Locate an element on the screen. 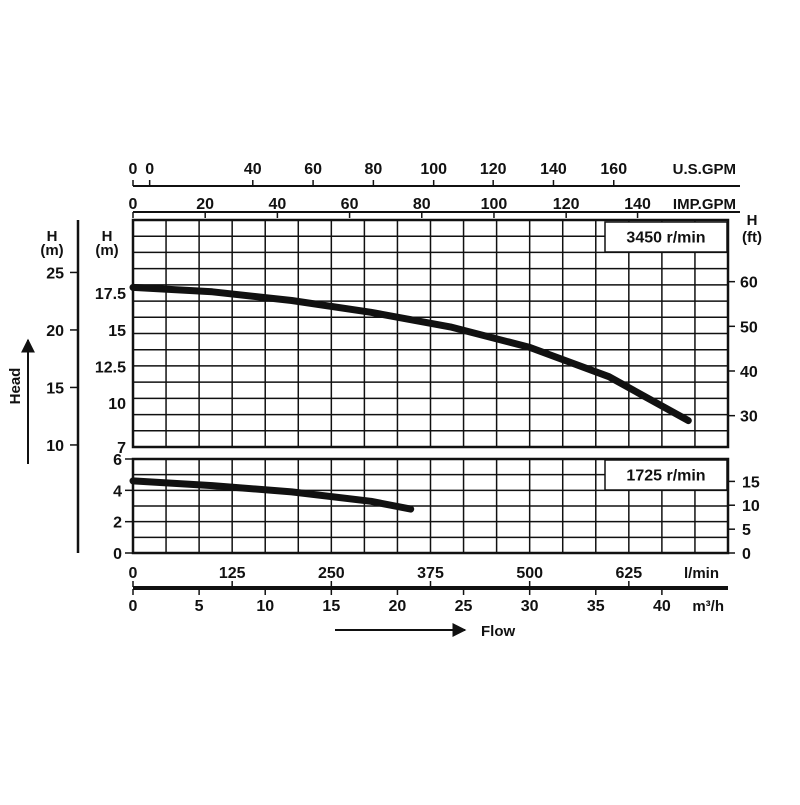 This screenshot has height=805, width=800. right-h-unit-top: H is located at coordinates (752, 220).